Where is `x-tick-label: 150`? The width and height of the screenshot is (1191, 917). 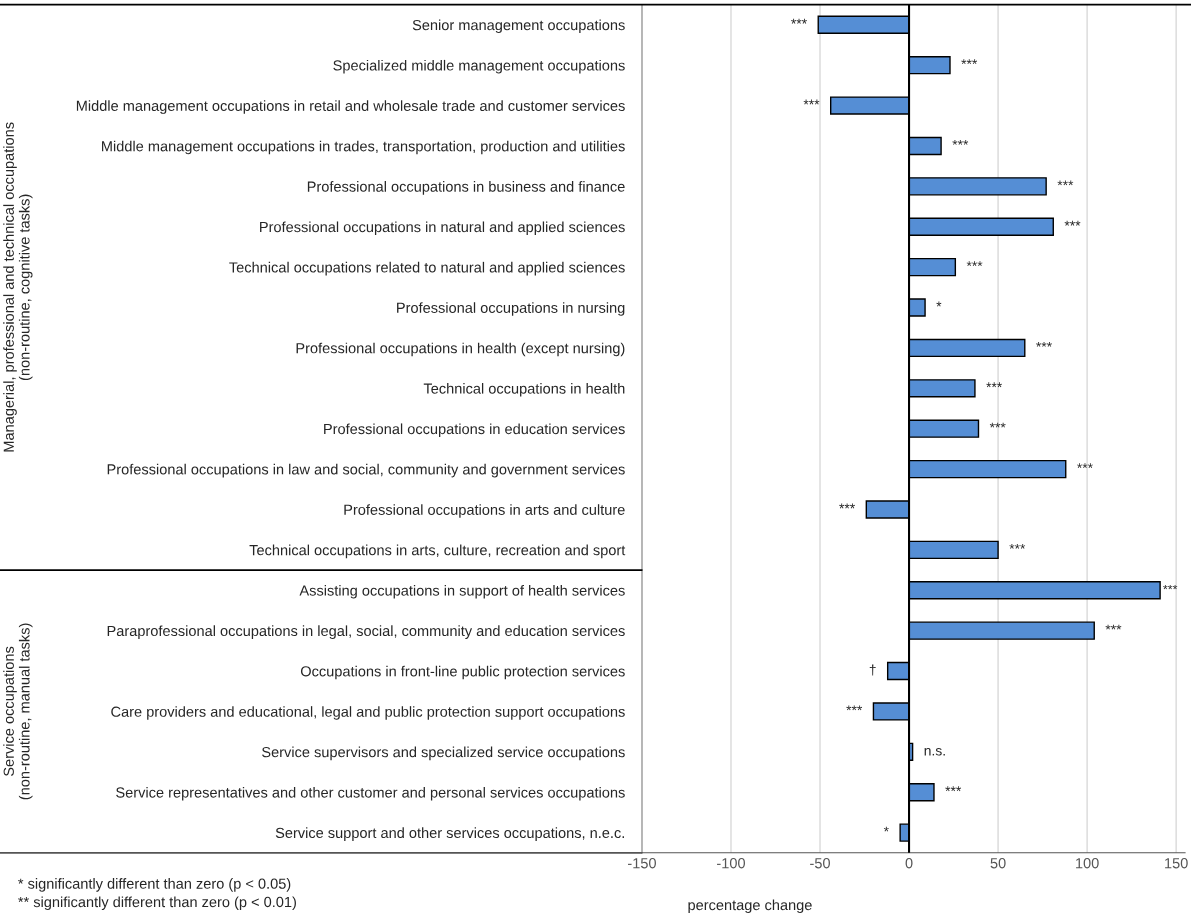
x-tick-label: 150 is located at coordinates (1176, 863).